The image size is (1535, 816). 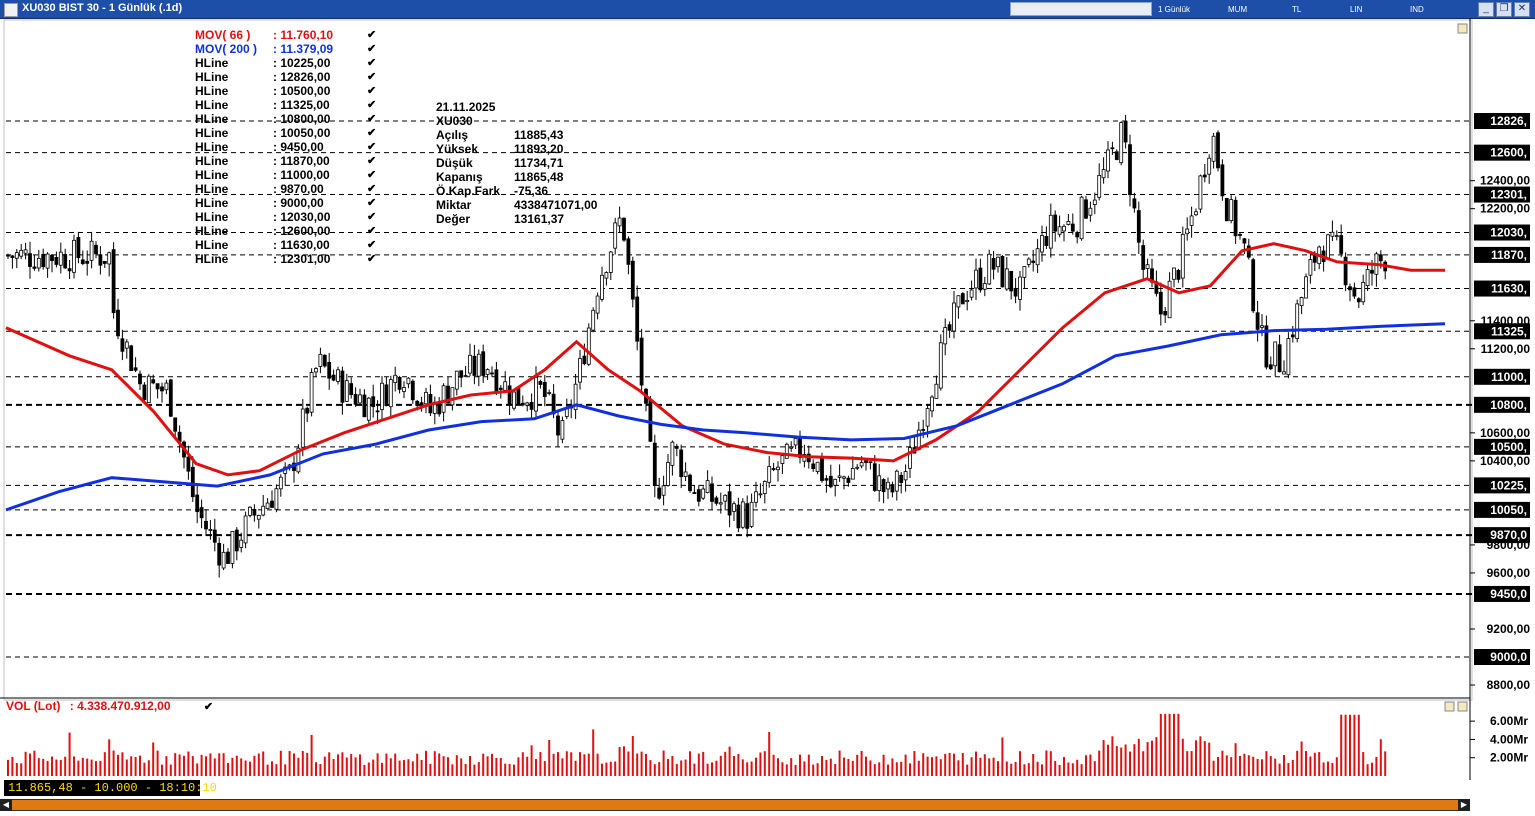 I want to click on toolbar-icons, so click(x=1081, y=9).